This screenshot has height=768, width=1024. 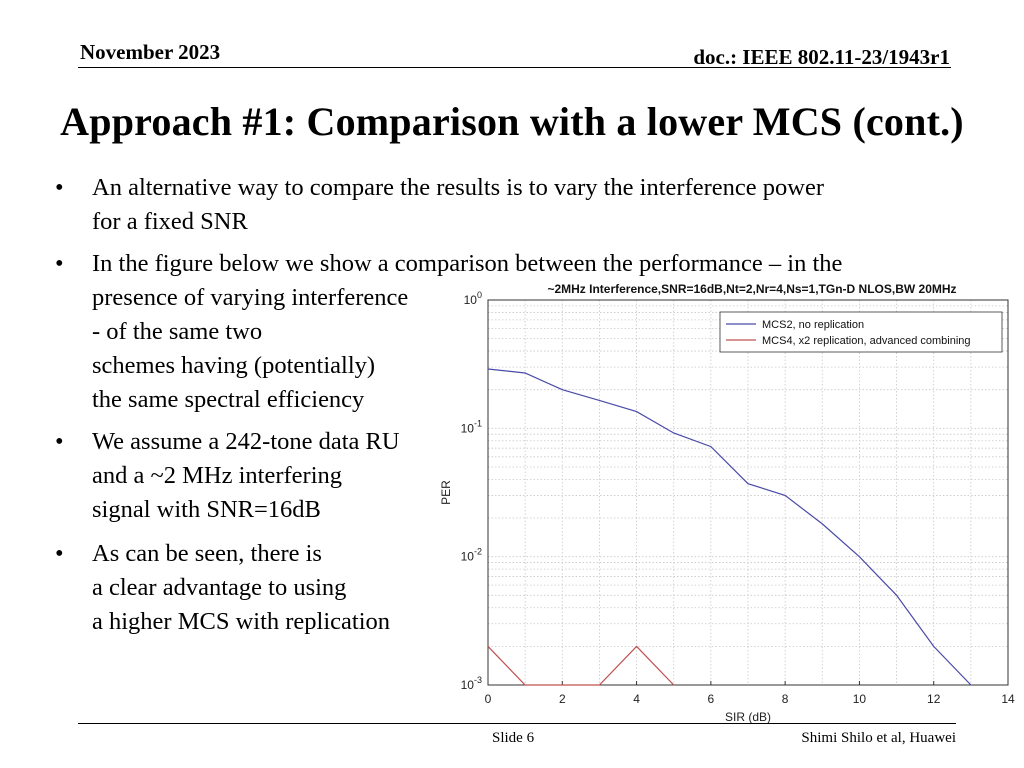 What do you see at coordinates (878, 738) in the screenshot?
I see `footer-author: Shimi Shilo et al, Huawei` at bounding box center [878, 738].